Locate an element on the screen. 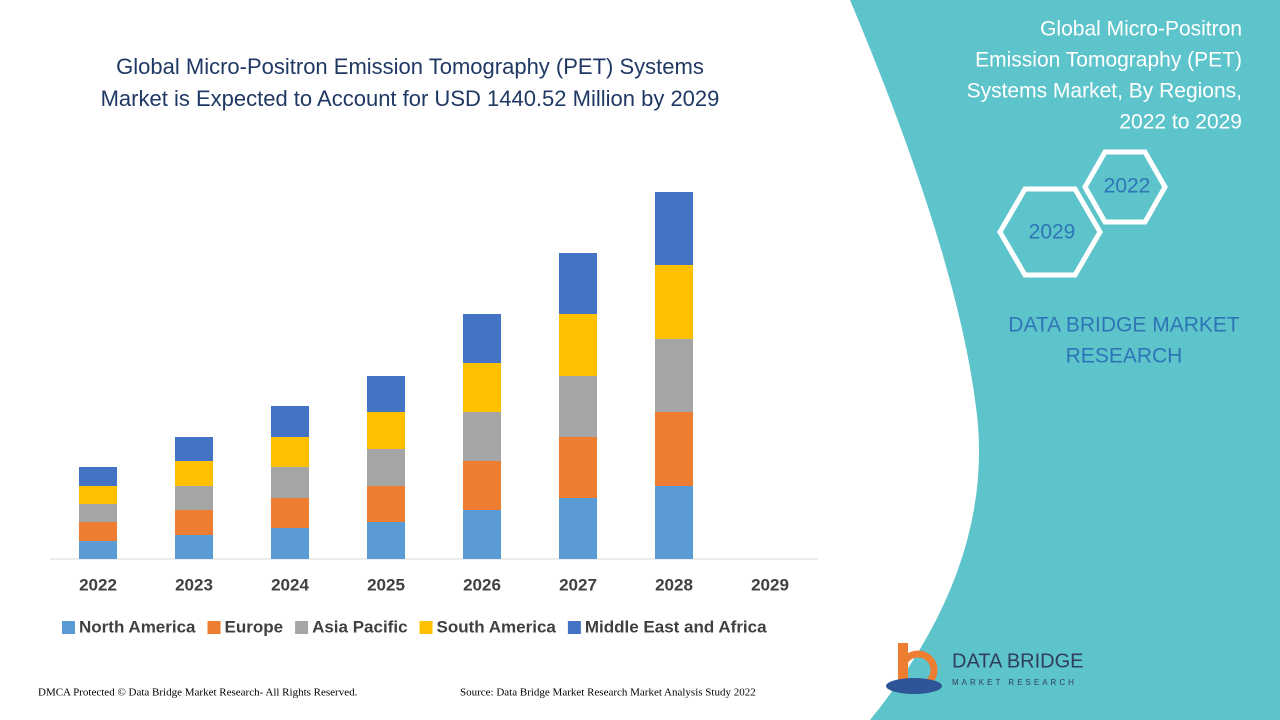 This screenshot has width=1280, height=720. brand-text: DATA BRIDGE MARKET is located at coordinates (1124, 325).